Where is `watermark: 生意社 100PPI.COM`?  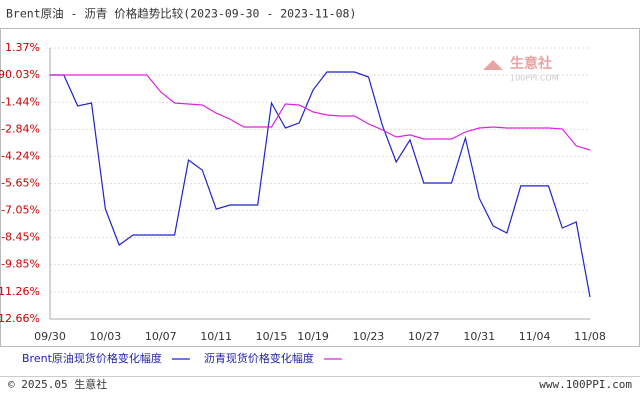 watermark: 生意社 100PPI.COM is located at coordinates (521, 69).